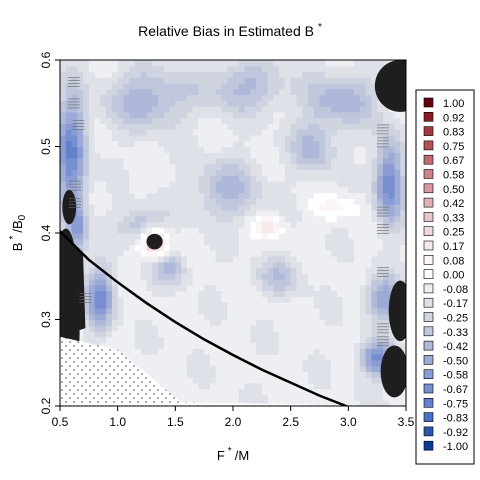 The image size is (480, 480). What do you see at coordinates (46, 146) in the screenshot?
I see `y-tick-label: 0.5` at bounding box center [46, 146].